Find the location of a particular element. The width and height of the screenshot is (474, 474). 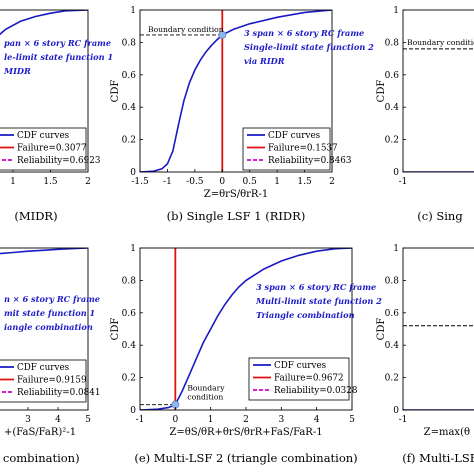

x-axis-label: Z=max(θ is located at coordinates (447, 432).